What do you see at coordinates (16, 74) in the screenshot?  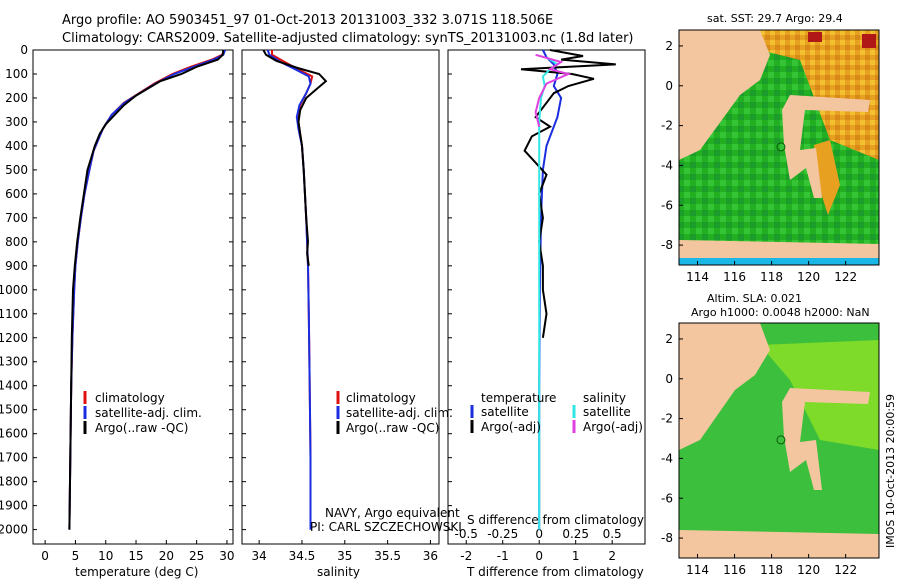 I see `depth-tick-label: 100` at bounding box center [16, 74].